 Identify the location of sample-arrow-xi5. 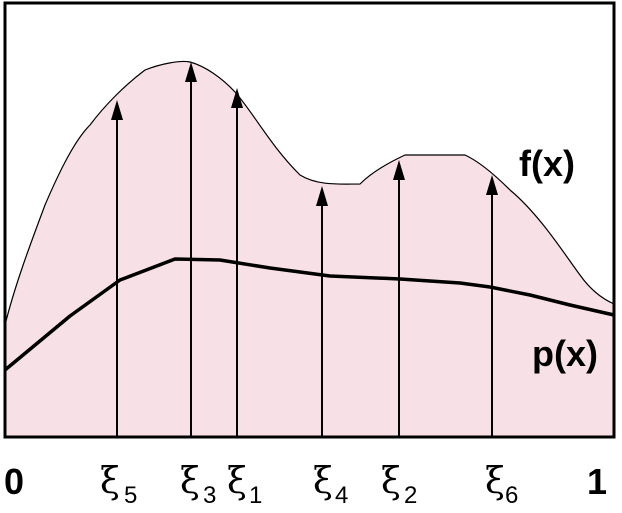
(117, 268).